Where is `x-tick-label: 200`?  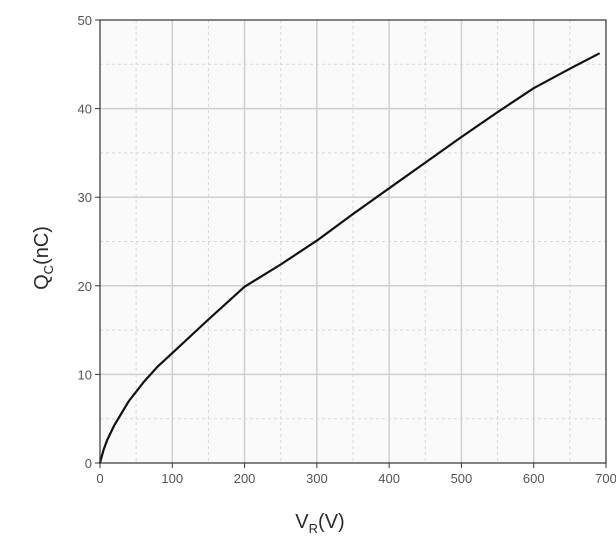
x-tick-label: 200 is located at coordinates (245, 478).